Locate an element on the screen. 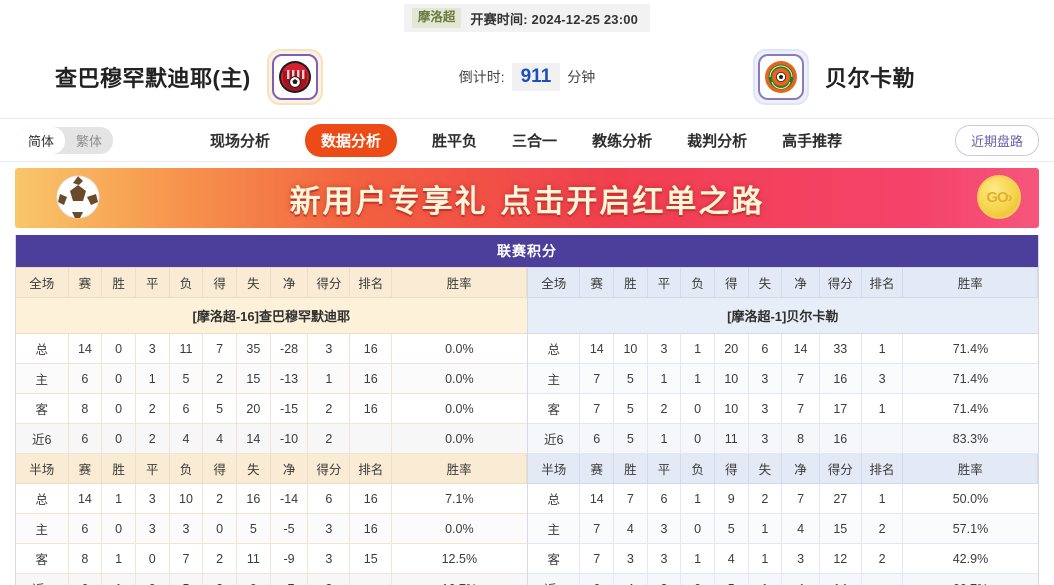 The width and height of the screenshot is (1054, 585). table-row: 近6 6 5 1 0 11 3 8 16 83.3% is located at coordinates (783, 438).